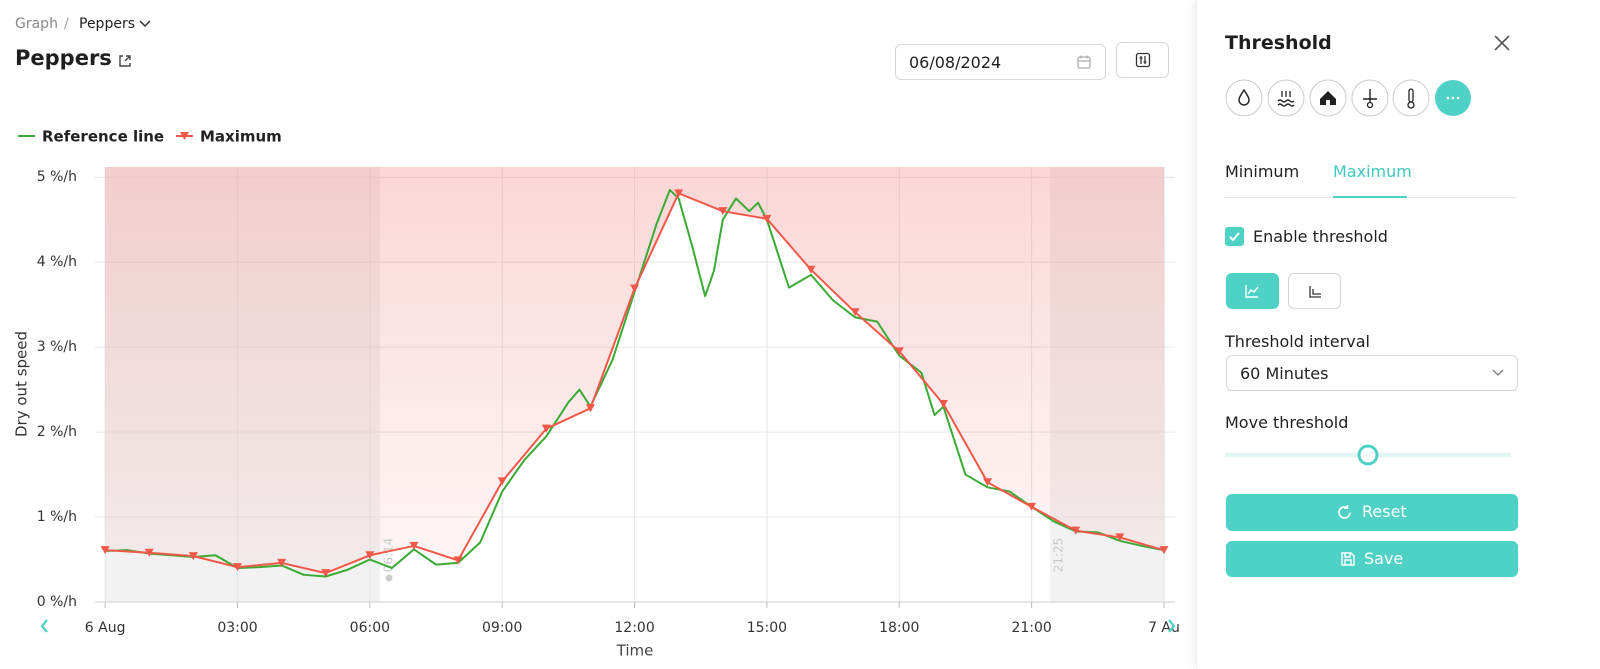  I want to click on breadcrumb-current: Peppers, so click(107, 24).